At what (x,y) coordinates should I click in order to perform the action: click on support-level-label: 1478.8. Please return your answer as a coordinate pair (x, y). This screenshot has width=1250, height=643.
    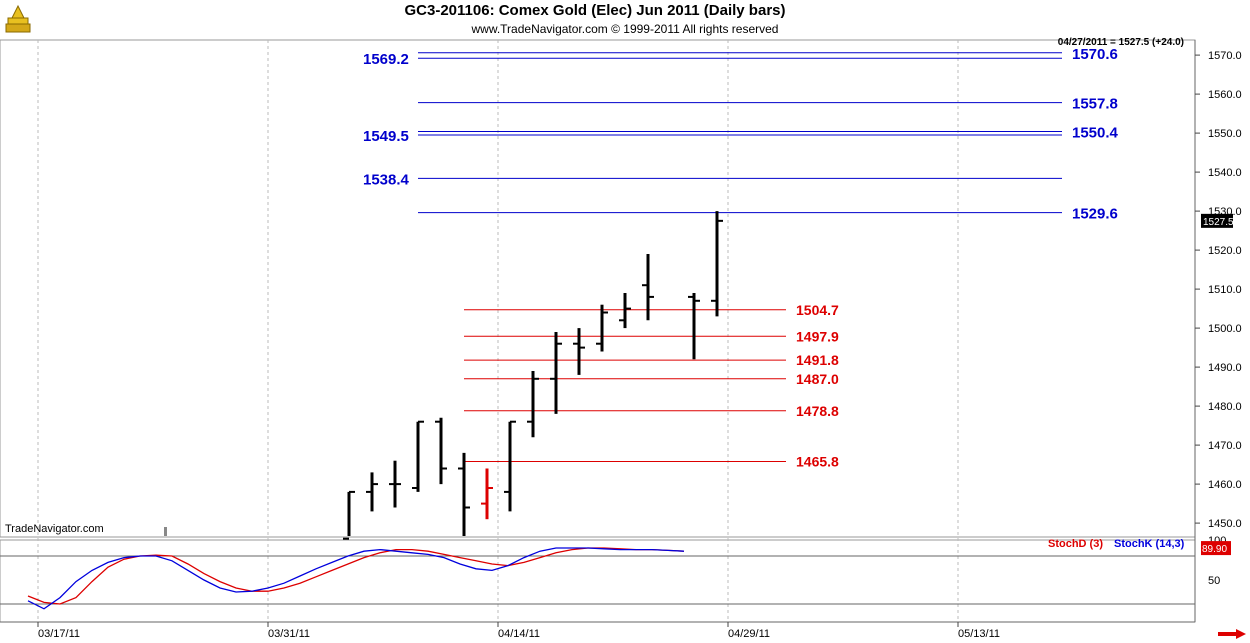
    Looking at the image, I should click on (817, 411).